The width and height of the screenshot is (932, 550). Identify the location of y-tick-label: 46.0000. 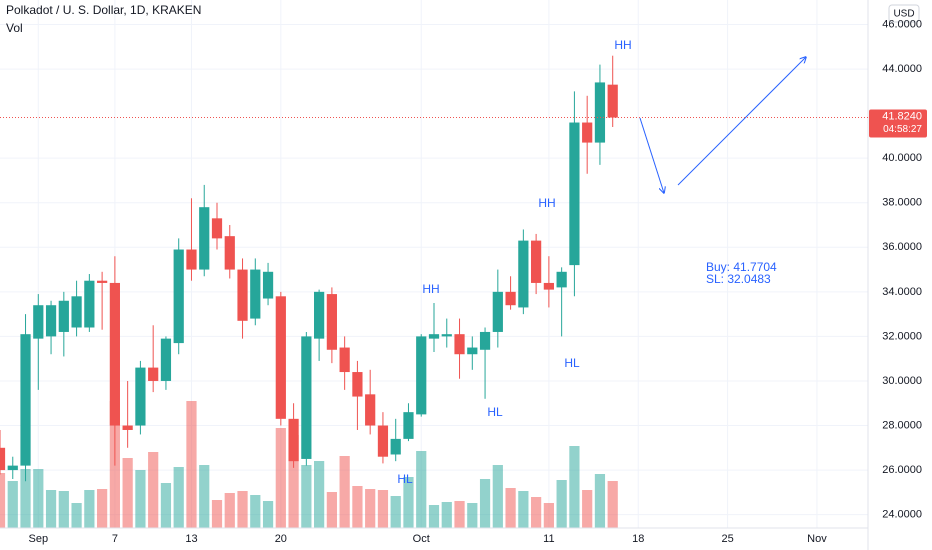
(902, 24).